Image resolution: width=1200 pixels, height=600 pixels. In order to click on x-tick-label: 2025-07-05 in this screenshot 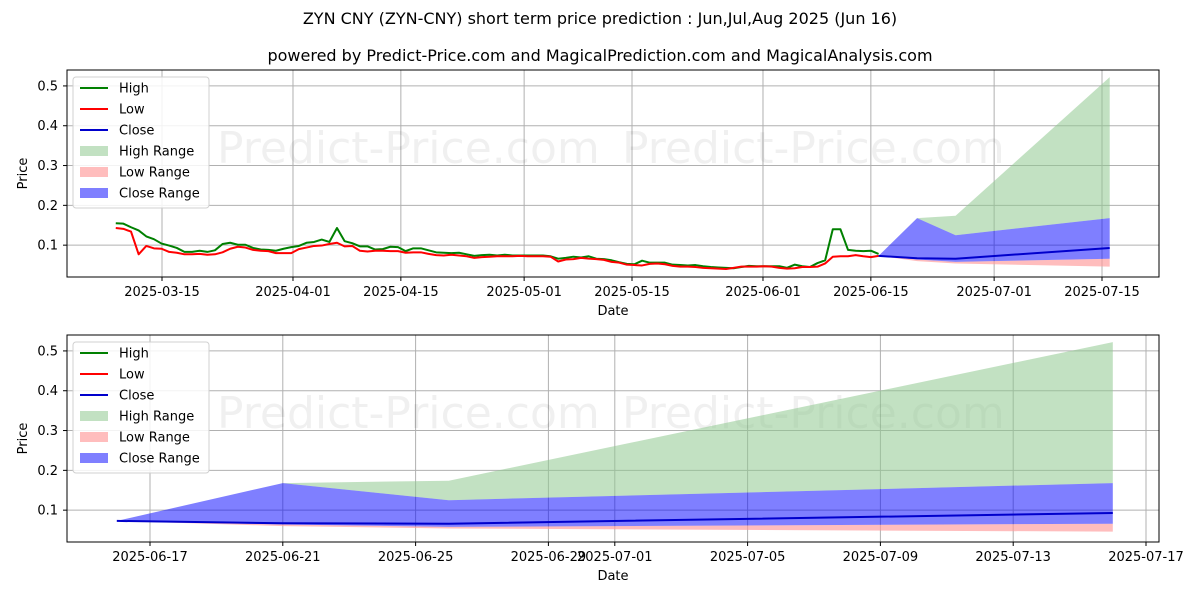, I will do `click(748, 557)`.